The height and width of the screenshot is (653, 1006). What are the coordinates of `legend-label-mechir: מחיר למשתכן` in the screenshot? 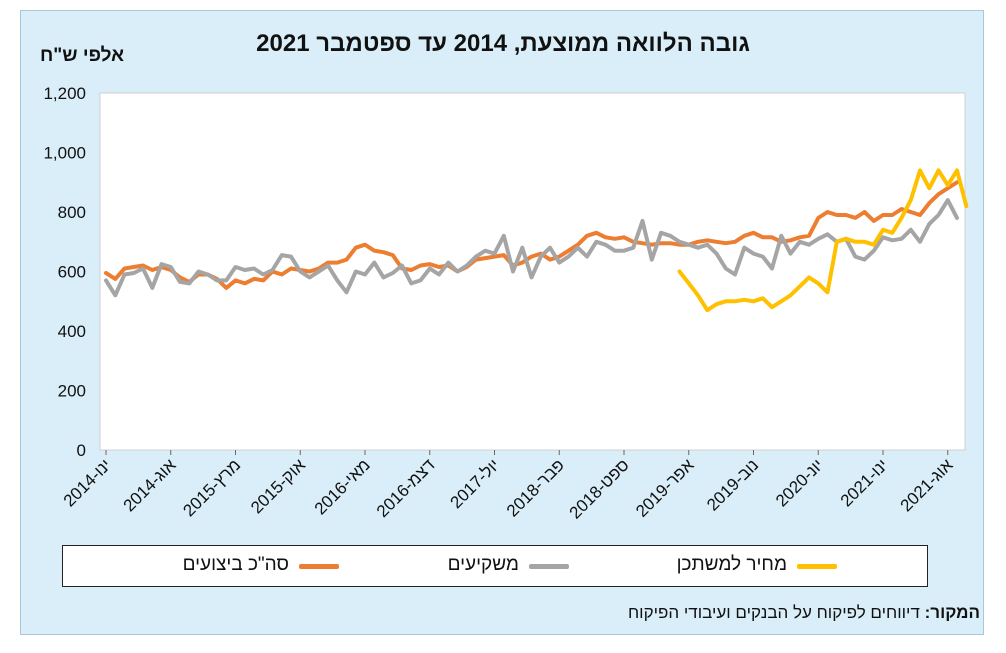 It's located at (731, 564).